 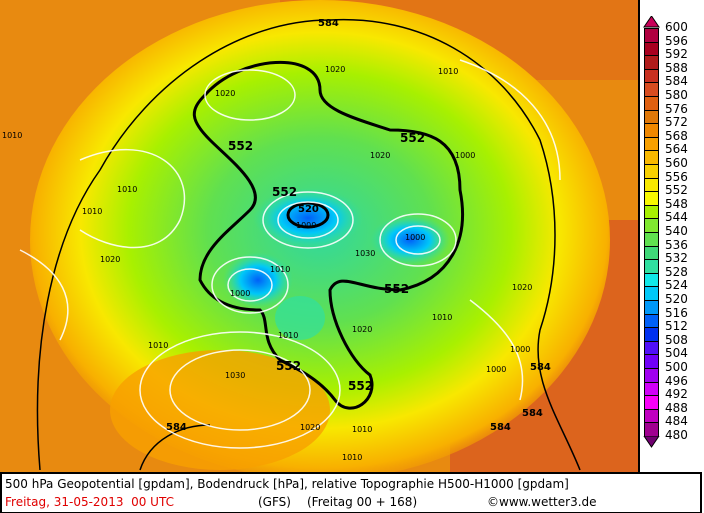 I want to click on legend-label: 572, so click(x=676, y=122).